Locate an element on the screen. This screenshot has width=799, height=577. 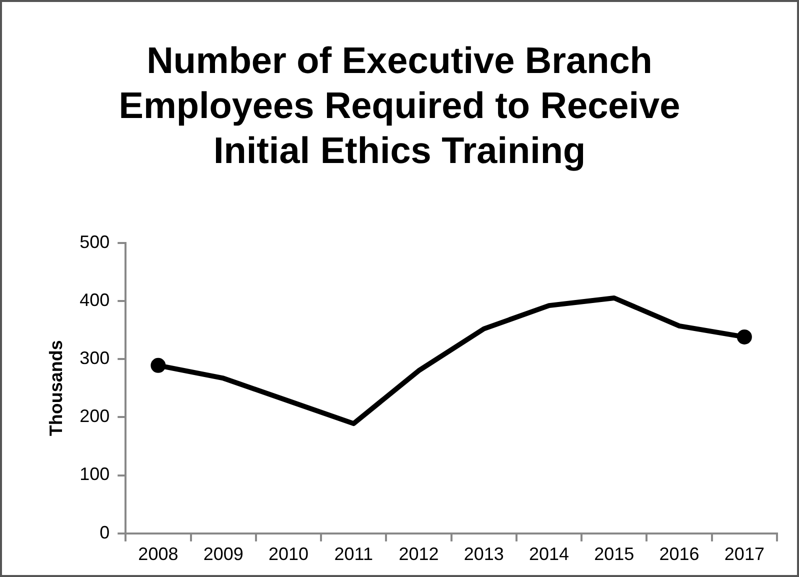
x-tick-label: 2008 is located at coordinates (158, 554).